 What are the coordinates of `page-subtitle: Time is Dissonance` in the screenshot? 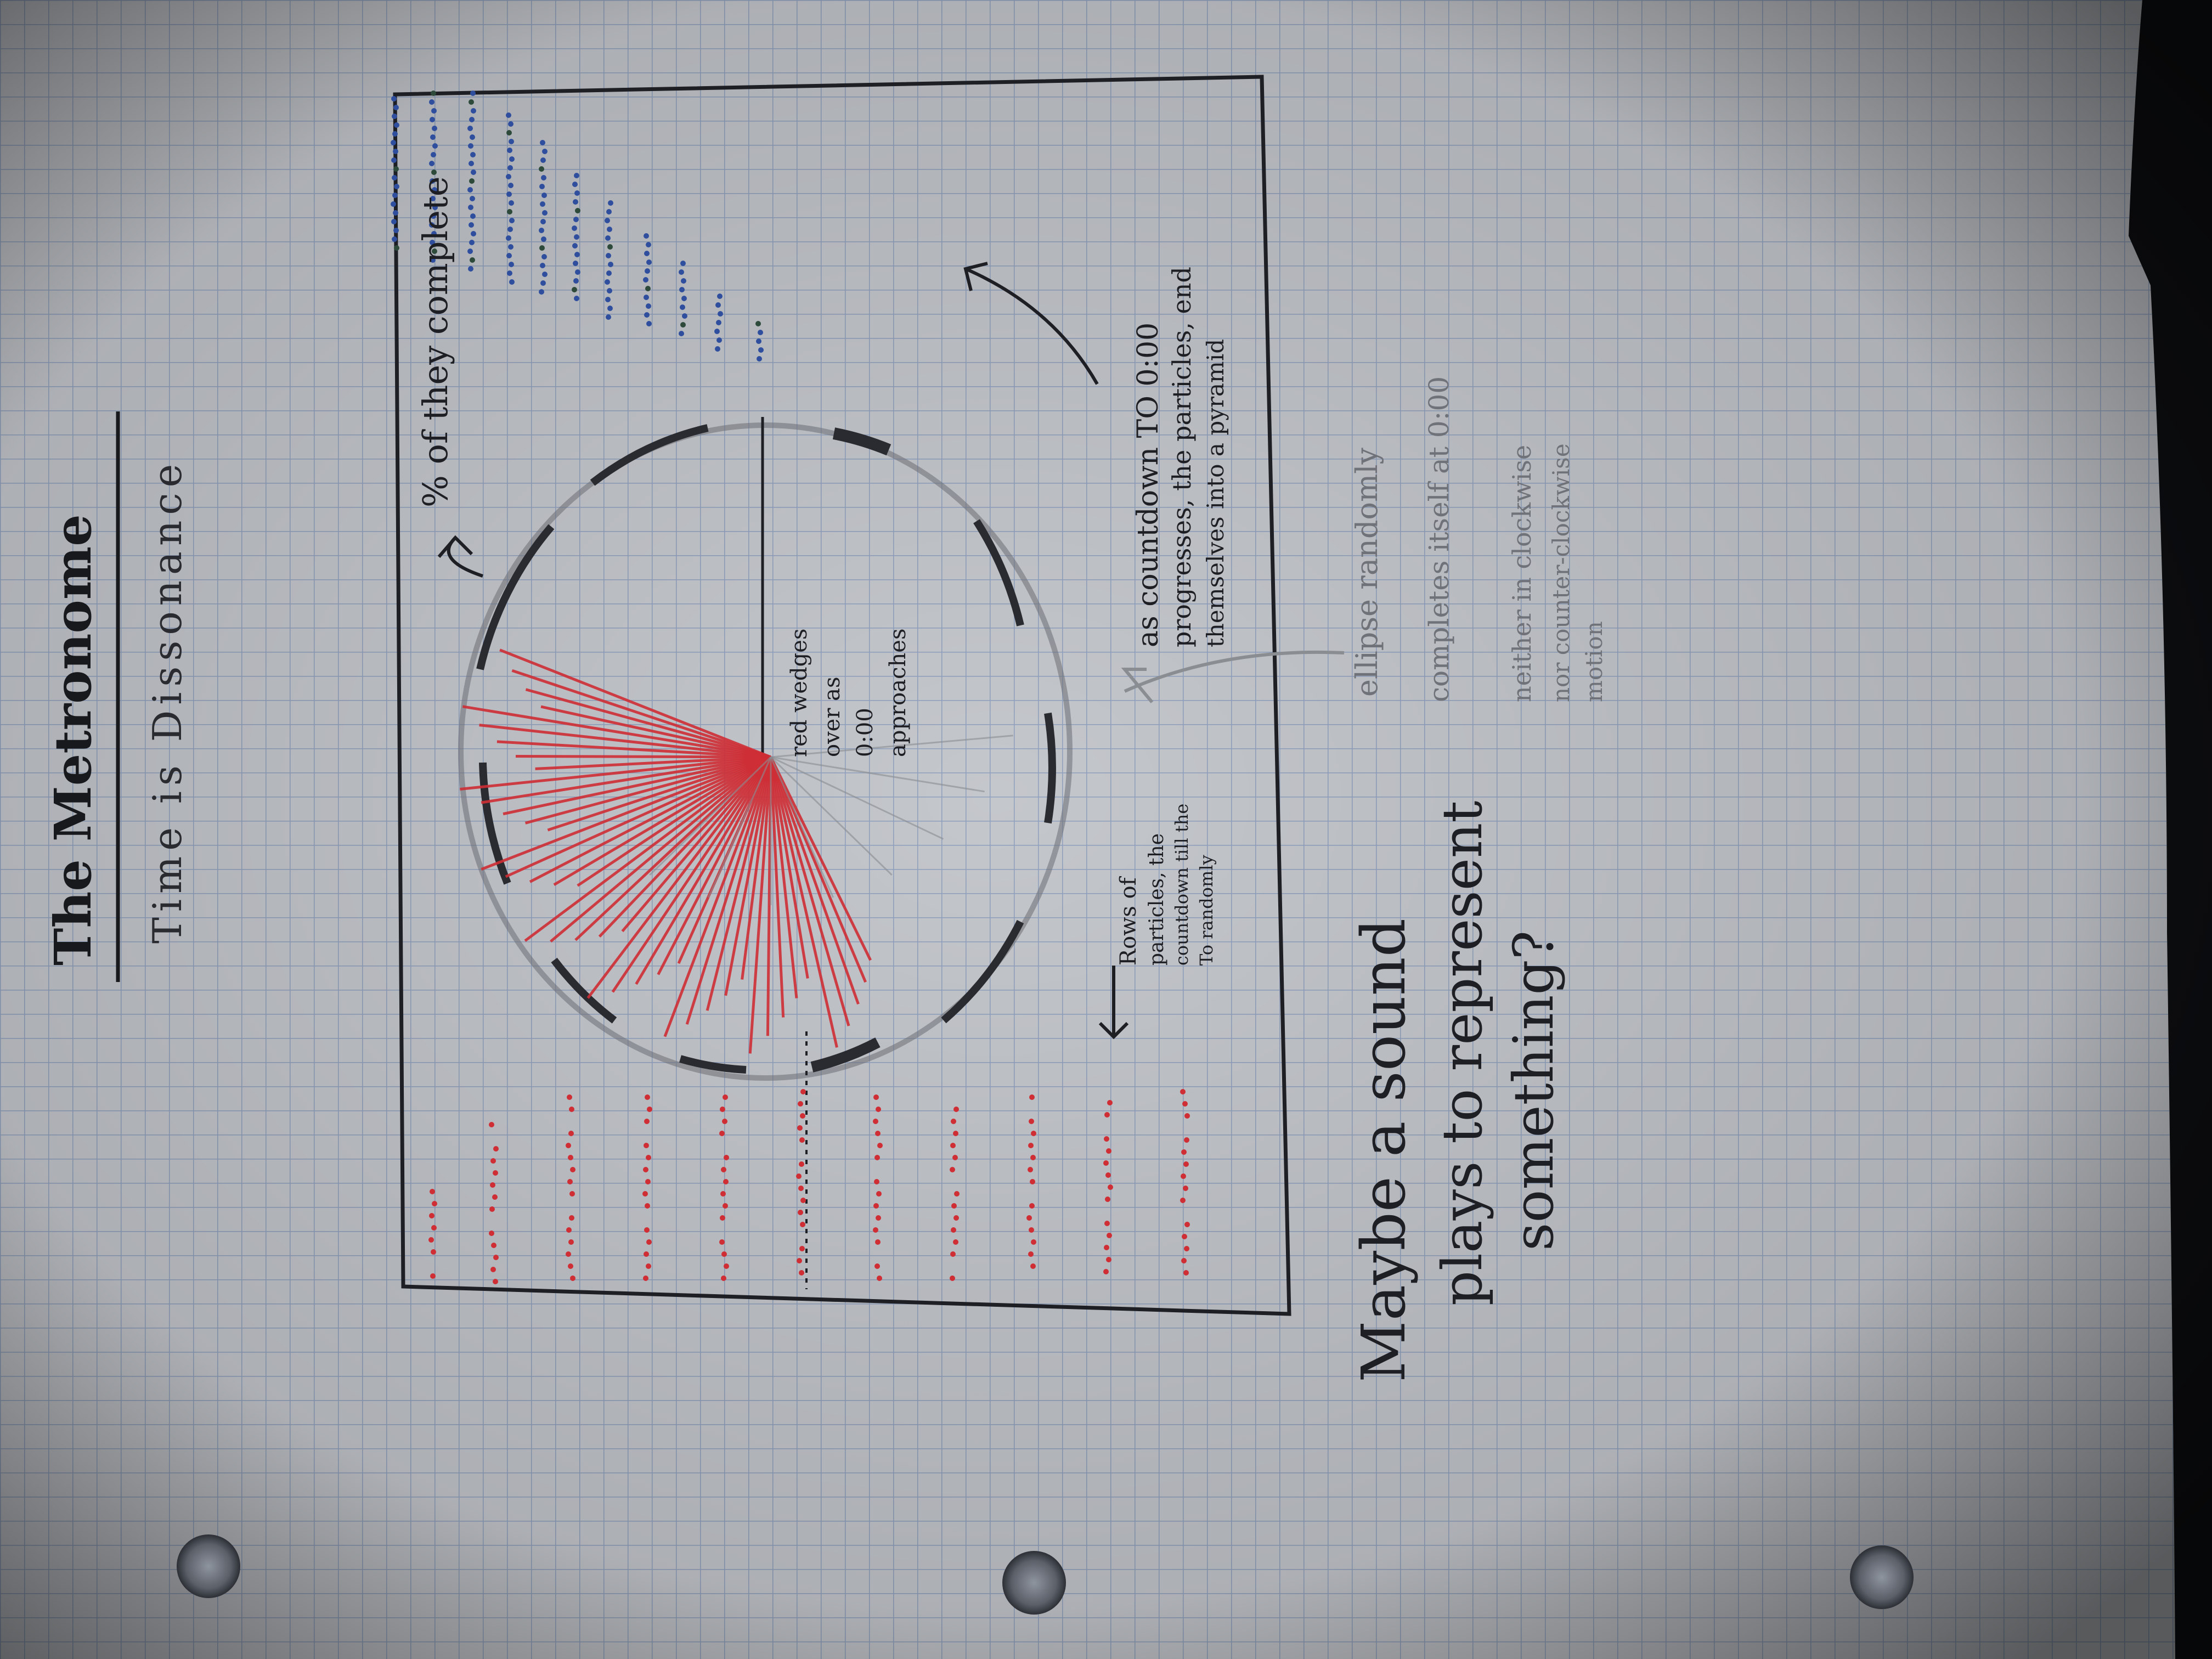 It's located at (167, 701).